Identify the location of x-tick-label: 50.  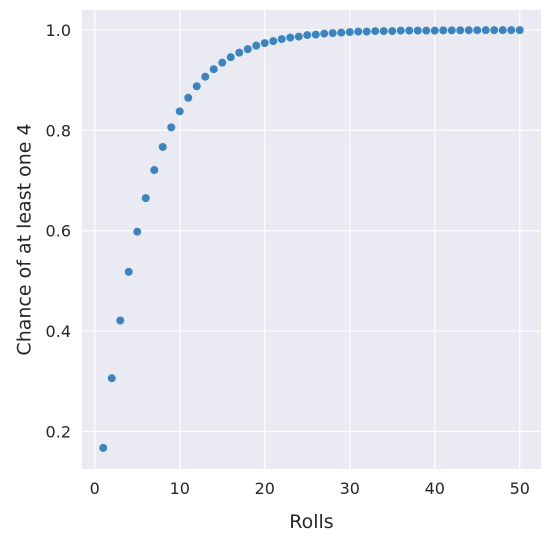
(520, 488).